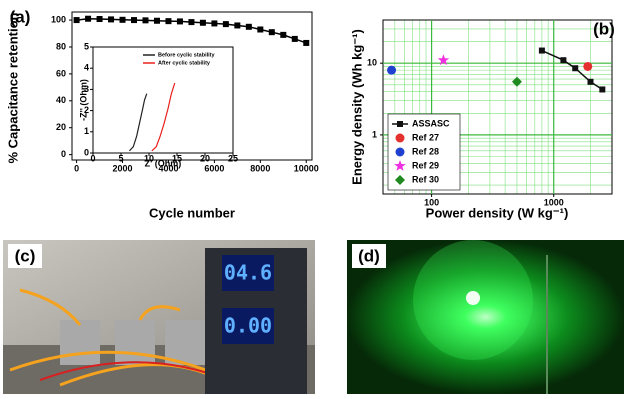  What do you see at coordinates (431, 123) in the screenshot?
I see `legend-label: ASSASC` at bounding box center [431, 123].